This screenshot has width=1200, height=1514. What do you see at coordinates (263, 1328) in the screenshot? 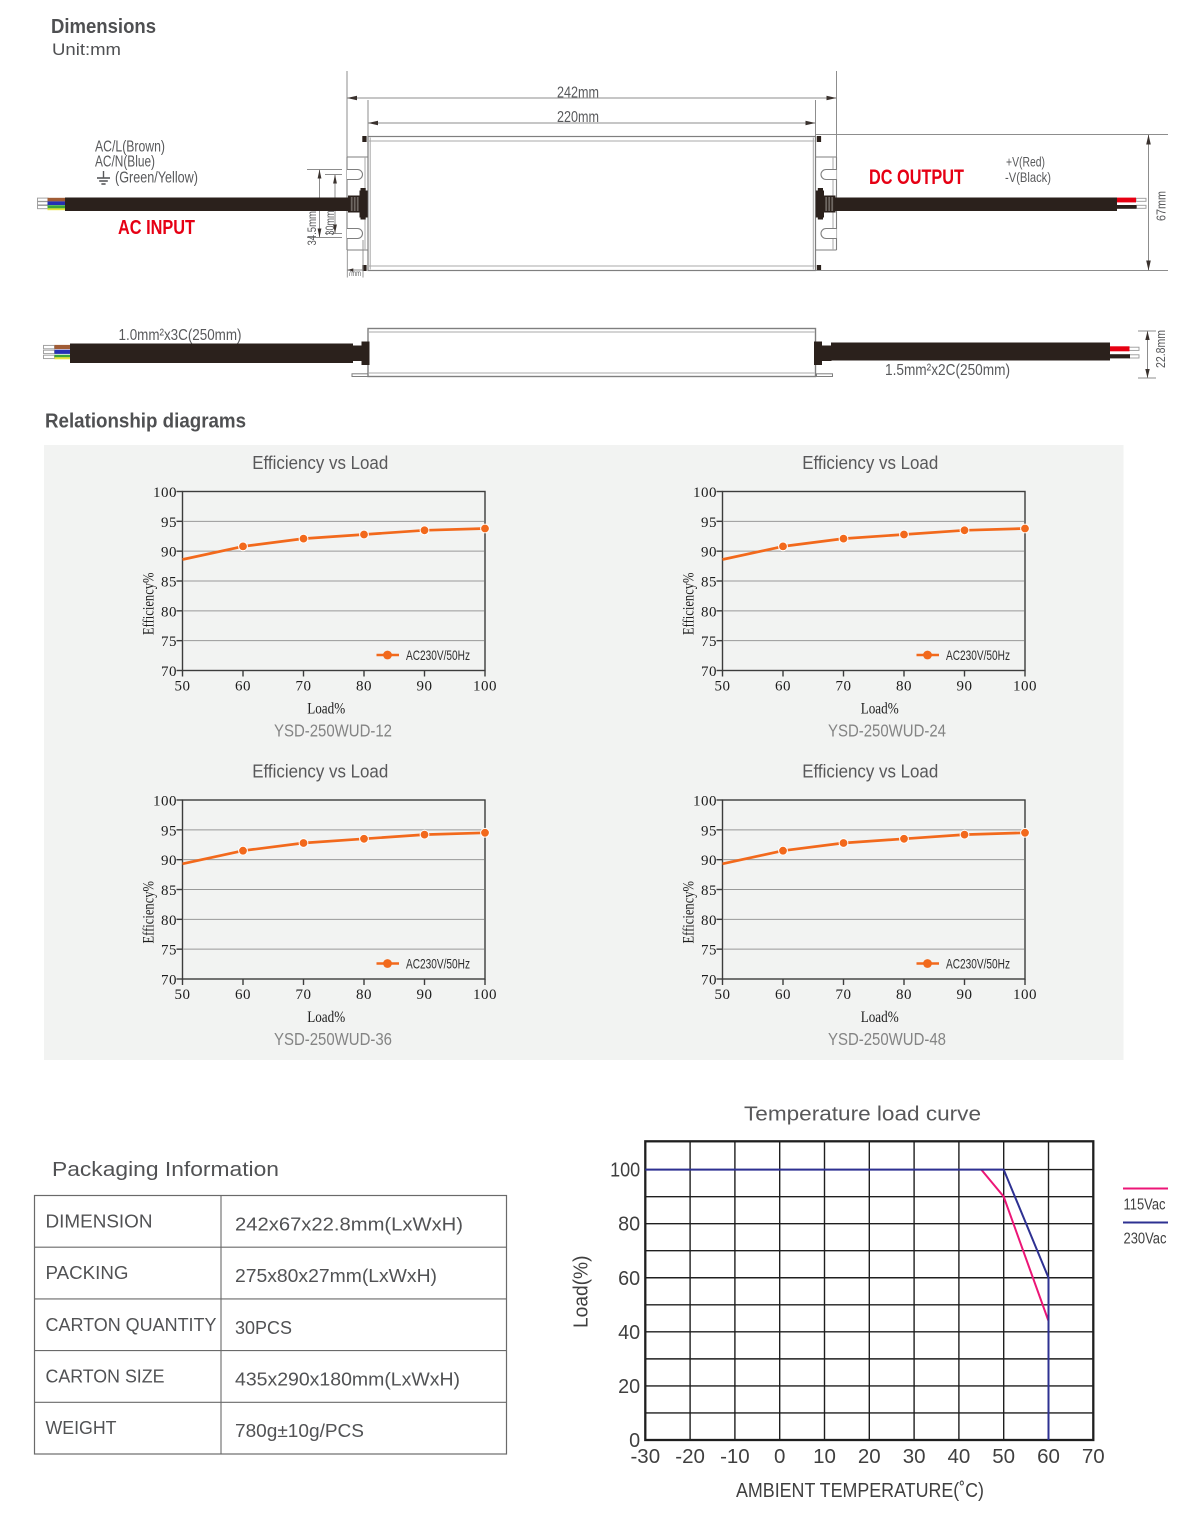
I see `svg-text: 30PCS` at bounding box center [263, 1328].